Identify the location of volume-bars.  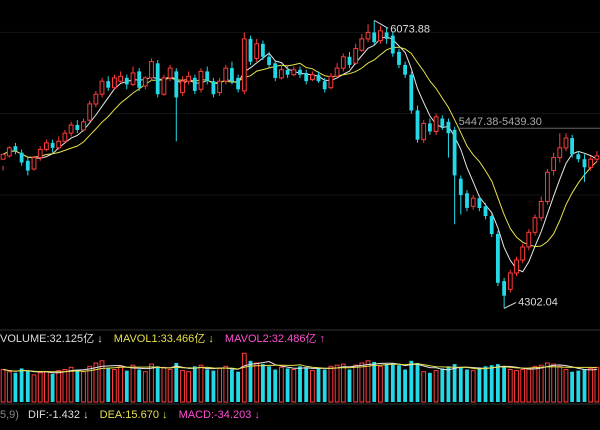
(300, 377).